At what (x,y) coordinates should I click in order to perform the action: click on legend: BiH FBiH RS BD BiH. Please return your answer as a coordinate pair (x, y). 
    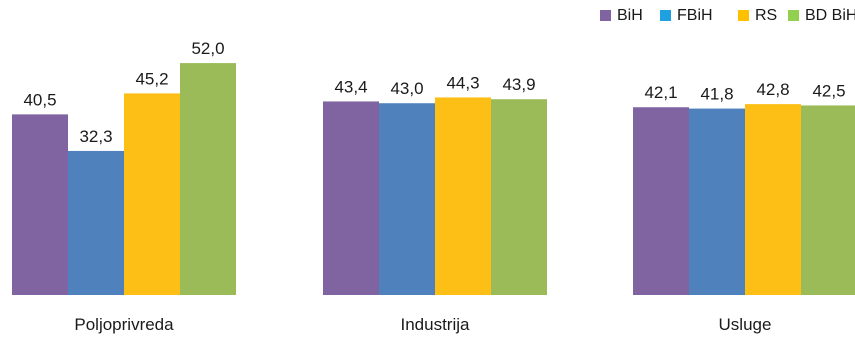
    Looking at the image, I should click on (727, 15).